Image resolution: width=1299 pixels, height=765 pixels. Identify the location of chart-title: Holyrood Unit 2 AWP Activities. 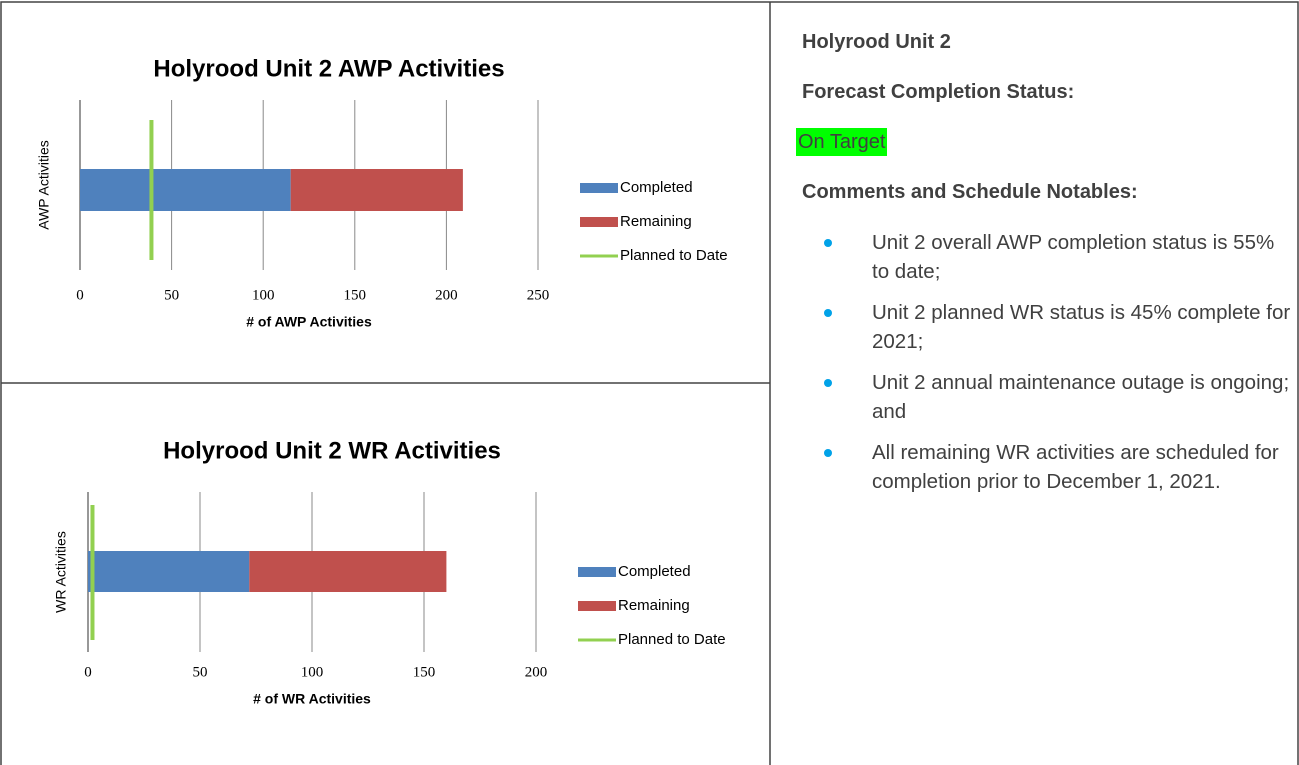
(328, 68).